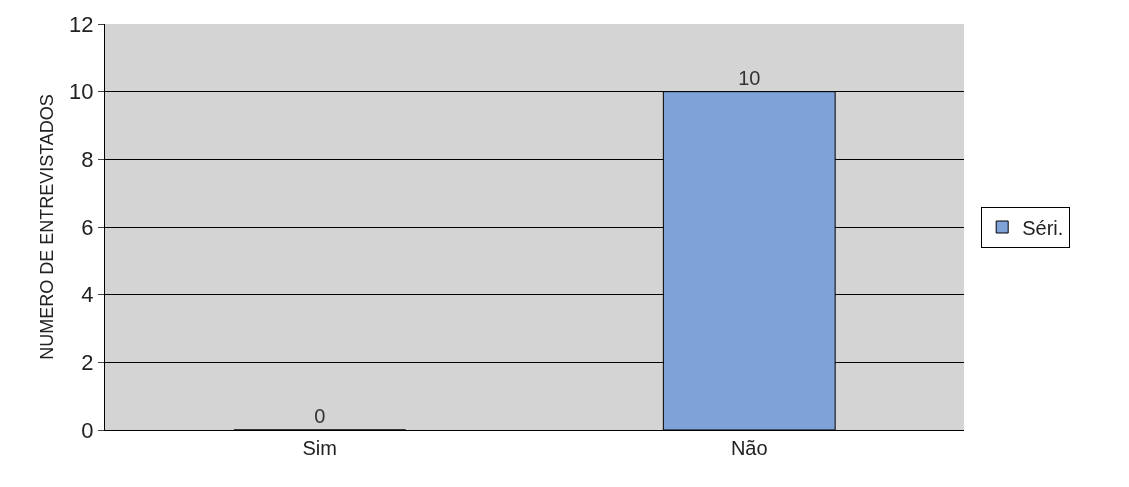 This screenshot has height=487, width=1129. Describe the element at coordinates (749, 448) in the screenshot. I see `x-tick-label: Não` at that location.